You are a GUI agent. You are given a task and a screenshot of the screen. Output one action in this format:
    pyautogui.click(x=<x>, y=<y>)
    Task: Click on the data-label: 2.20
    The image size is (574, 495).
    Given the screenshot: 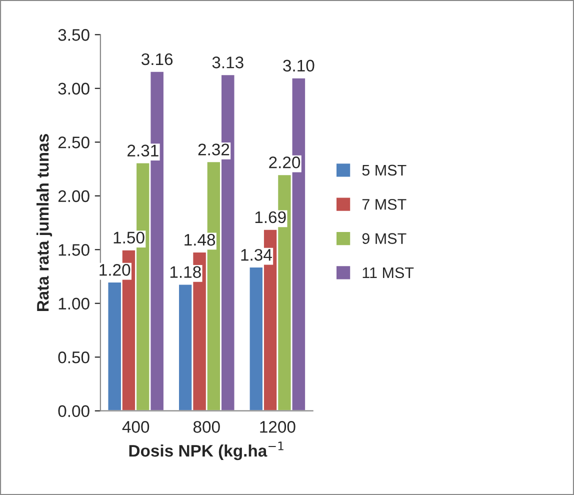 What is the action you would take?
    pyautogui.click(x=284, y=162)
    